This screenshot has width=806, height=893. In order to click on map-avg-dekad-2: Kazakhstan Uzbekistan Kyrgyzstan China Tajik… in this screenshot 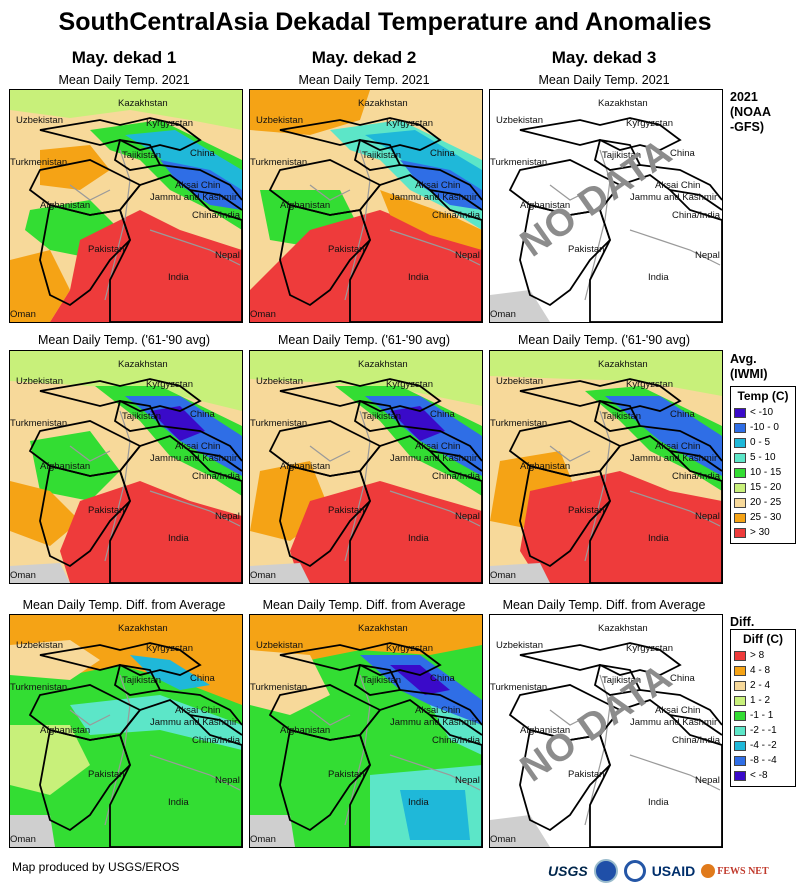, I will do `click(366, 467)`.